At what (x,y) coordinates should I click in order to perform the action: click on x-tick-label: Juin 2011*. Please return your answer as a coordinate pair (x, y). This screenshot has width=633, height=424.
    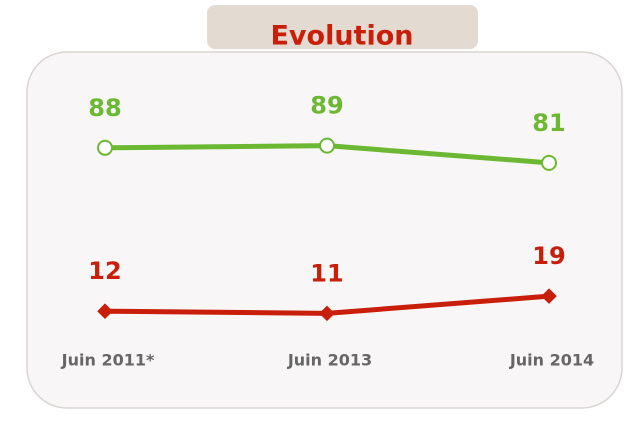
    Looking at the image, I should click on (108, 360).